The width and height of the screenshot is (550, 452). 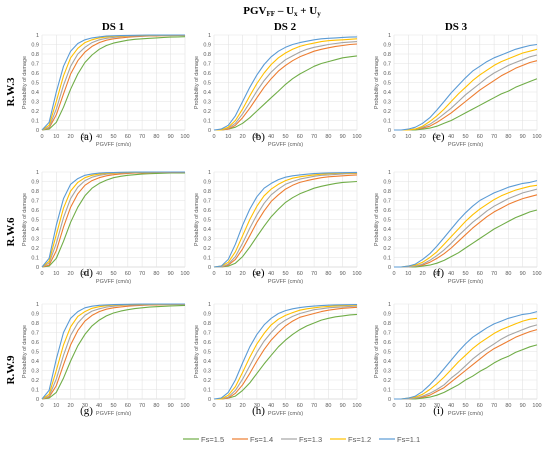 I want to click on legend-item-fs14: Fs=1.4, so click(x=252, y=439).